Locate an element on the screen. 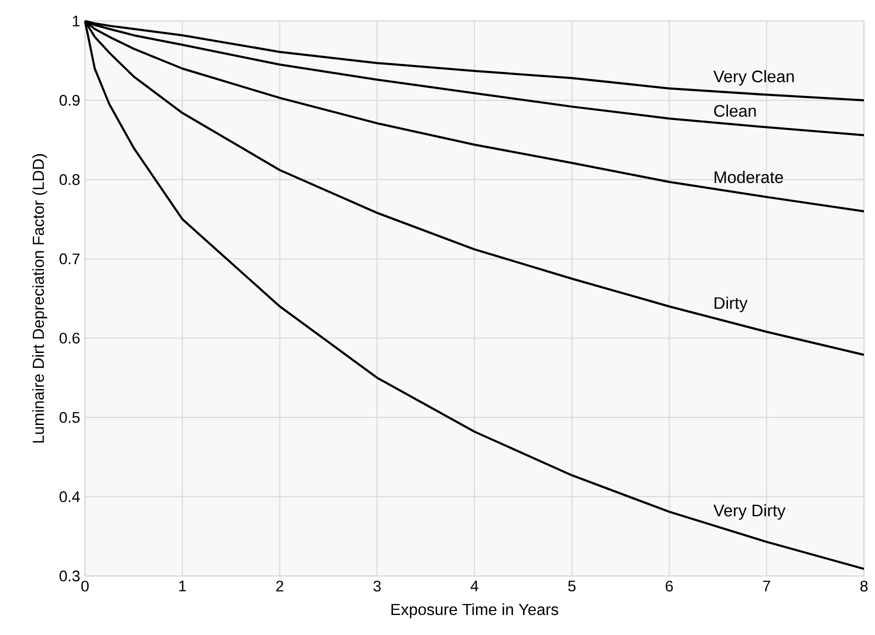 The width and height of the screenshot is (875, 635). x-tick-label: 6 is located at coordinates (669, 586).